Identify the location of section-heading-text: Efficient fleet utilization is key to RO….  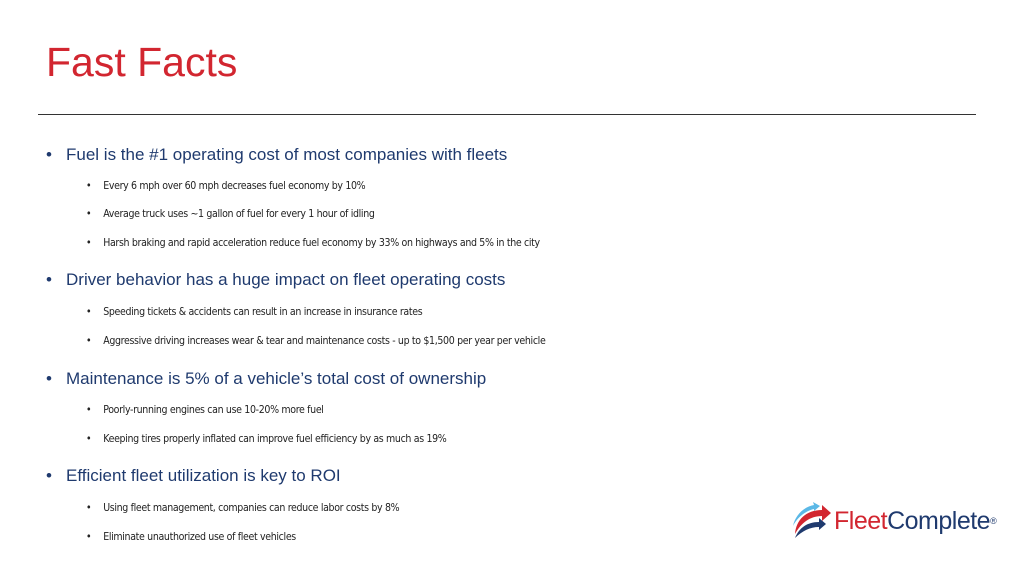
(203, 475).